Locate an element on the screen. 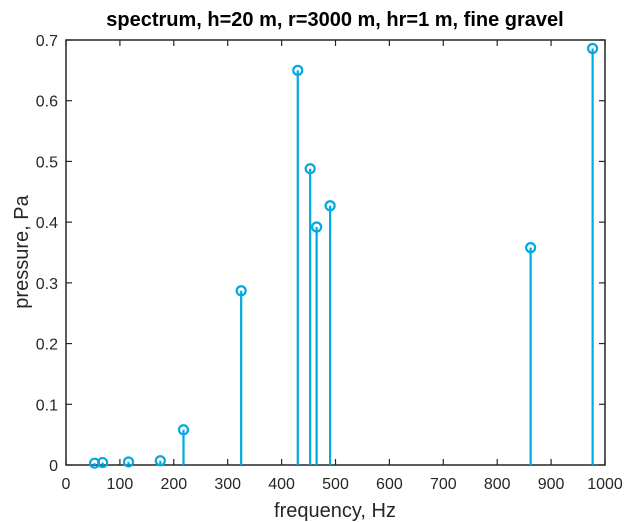  y-tick-label: 0.5 is located at coordinates (47, 162).